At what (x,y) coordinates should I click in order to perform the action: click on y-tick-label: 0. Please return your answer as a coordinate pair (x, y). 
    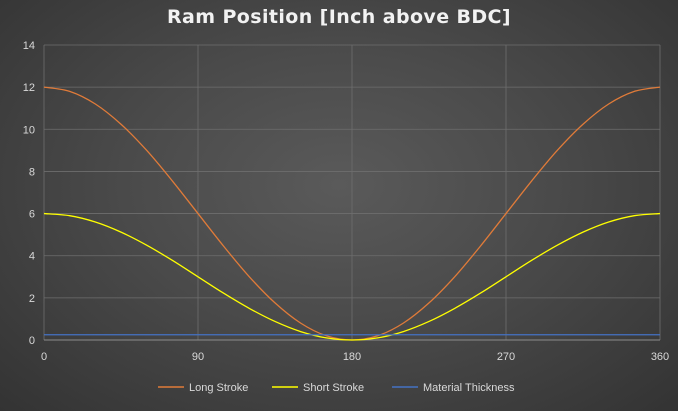
    Looking at the image, I should click on (32, 341).